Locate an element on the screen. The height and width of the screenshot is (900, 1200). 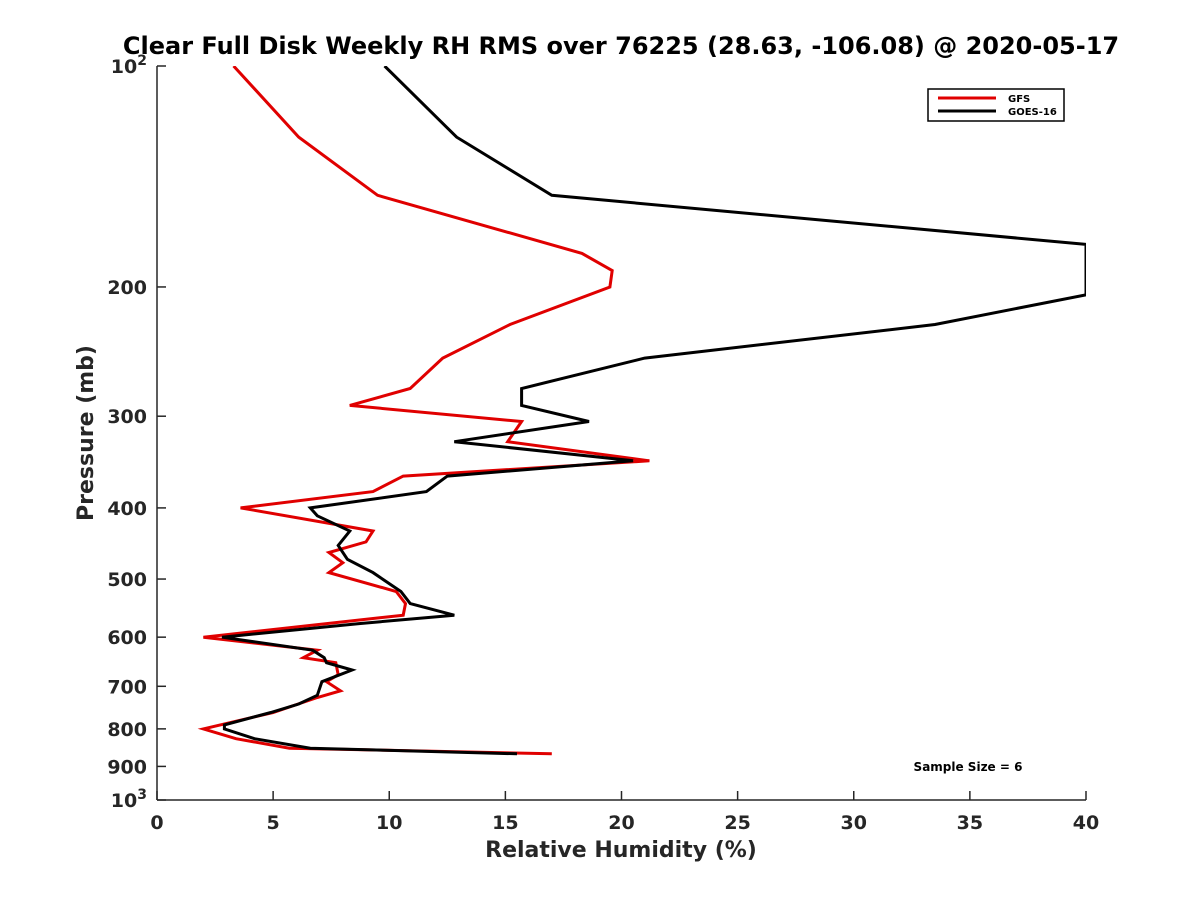
x-tick-label: 10 is located at coordinates (389, 823).